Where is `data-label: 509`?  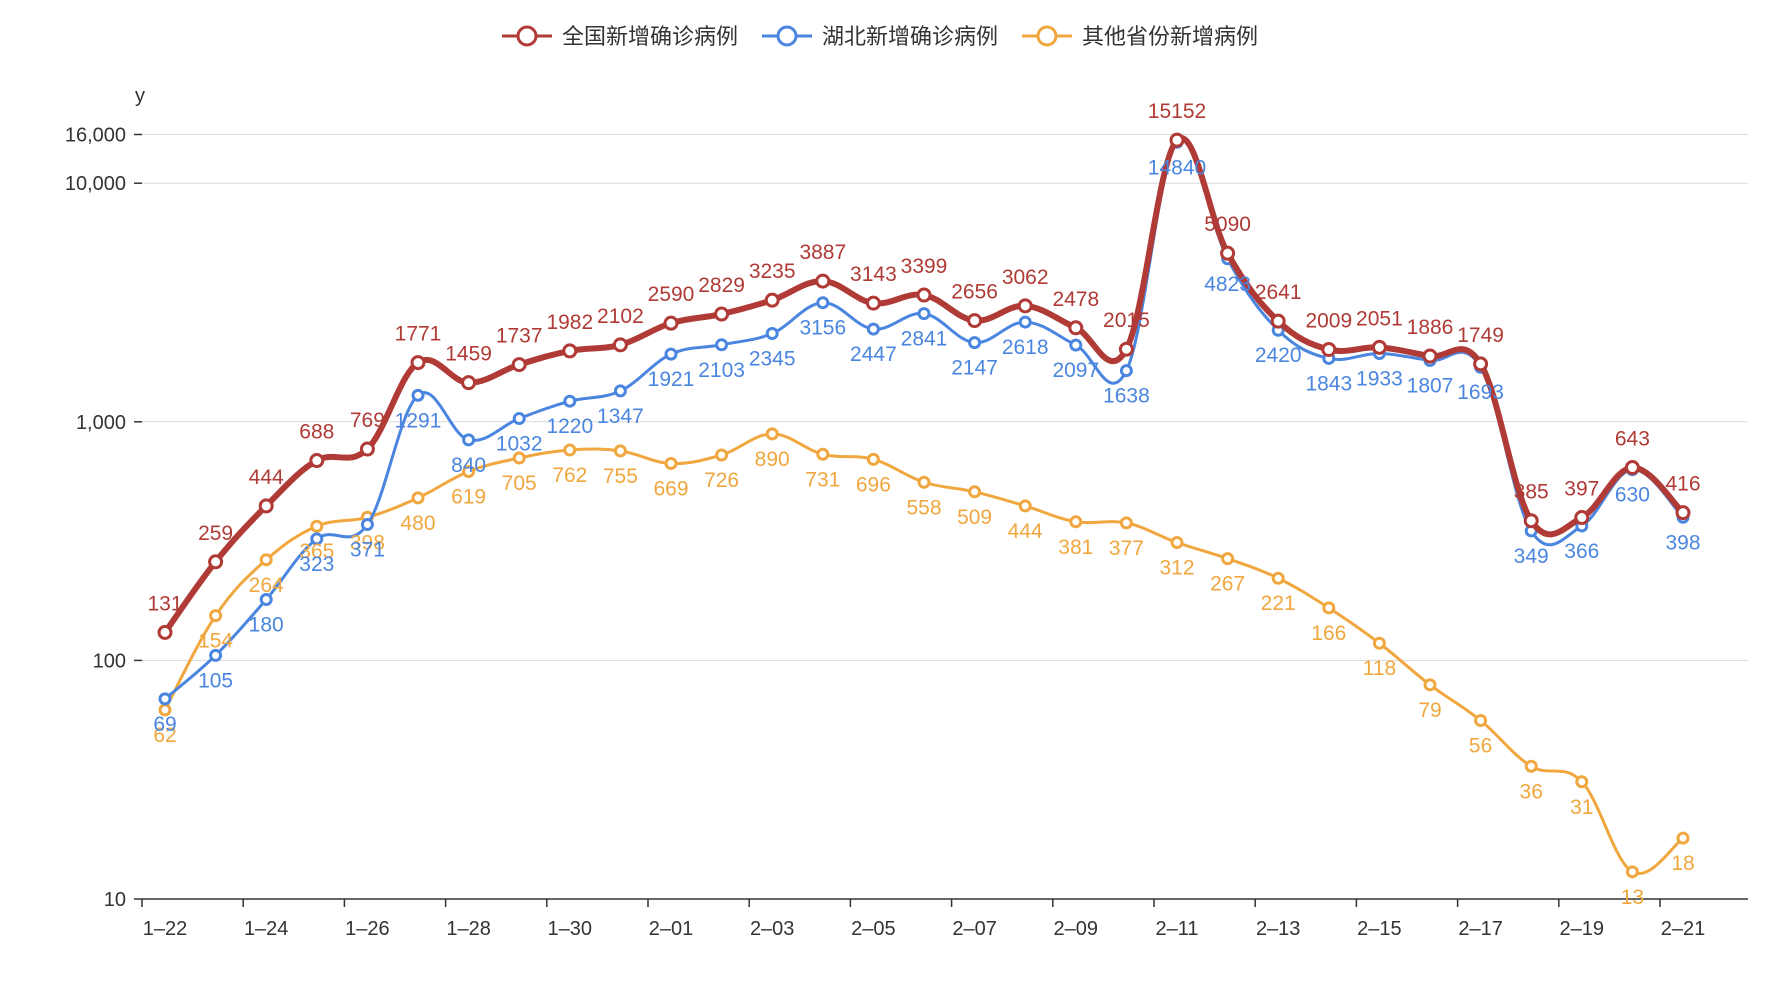 data-label: 509 is located at coordinates (974, 517).